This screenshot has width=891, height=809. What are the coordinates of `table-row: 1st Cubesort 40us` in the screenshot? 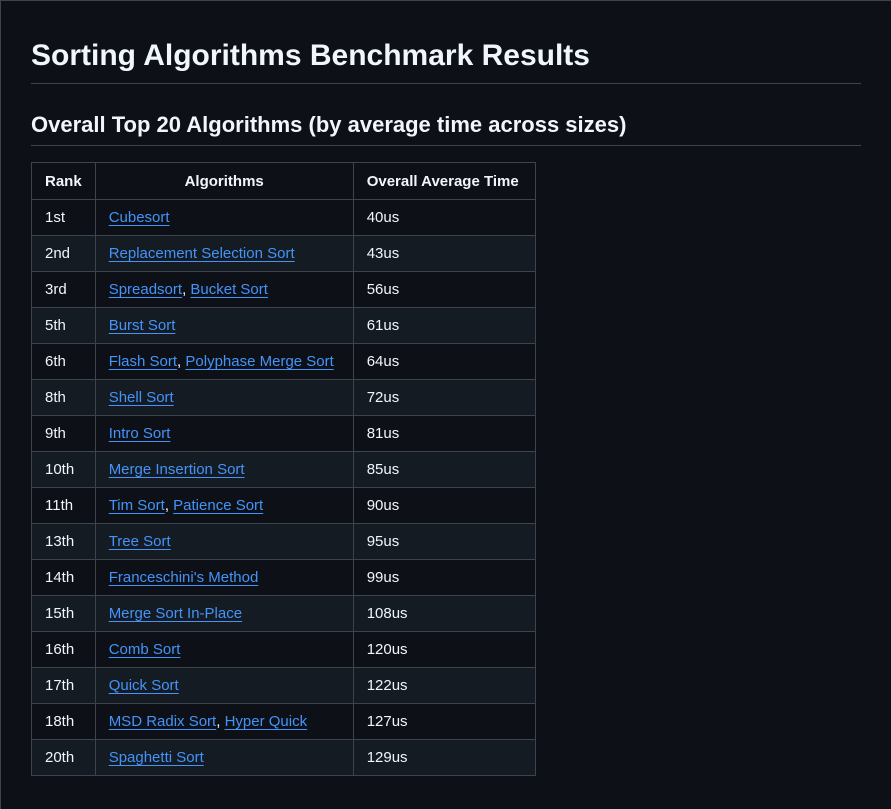 It's located at (283, 217).